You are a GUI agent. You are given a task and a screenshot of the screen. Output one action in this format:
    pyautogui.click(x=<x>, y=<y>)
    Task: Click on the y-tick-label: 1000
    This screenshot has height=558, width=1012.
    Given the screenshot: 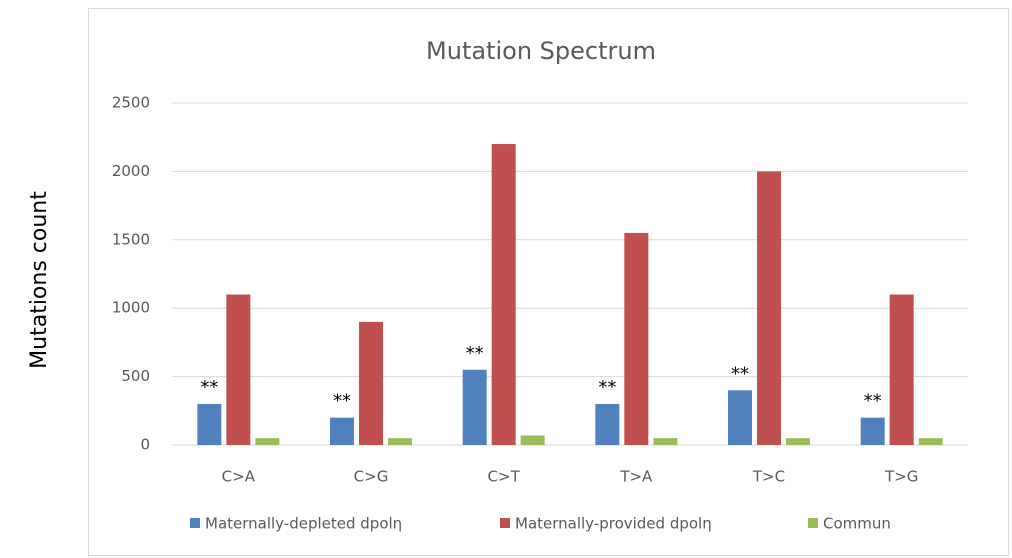 What is the action you would take?
    pyautogui.click(x=131, y=308)
    